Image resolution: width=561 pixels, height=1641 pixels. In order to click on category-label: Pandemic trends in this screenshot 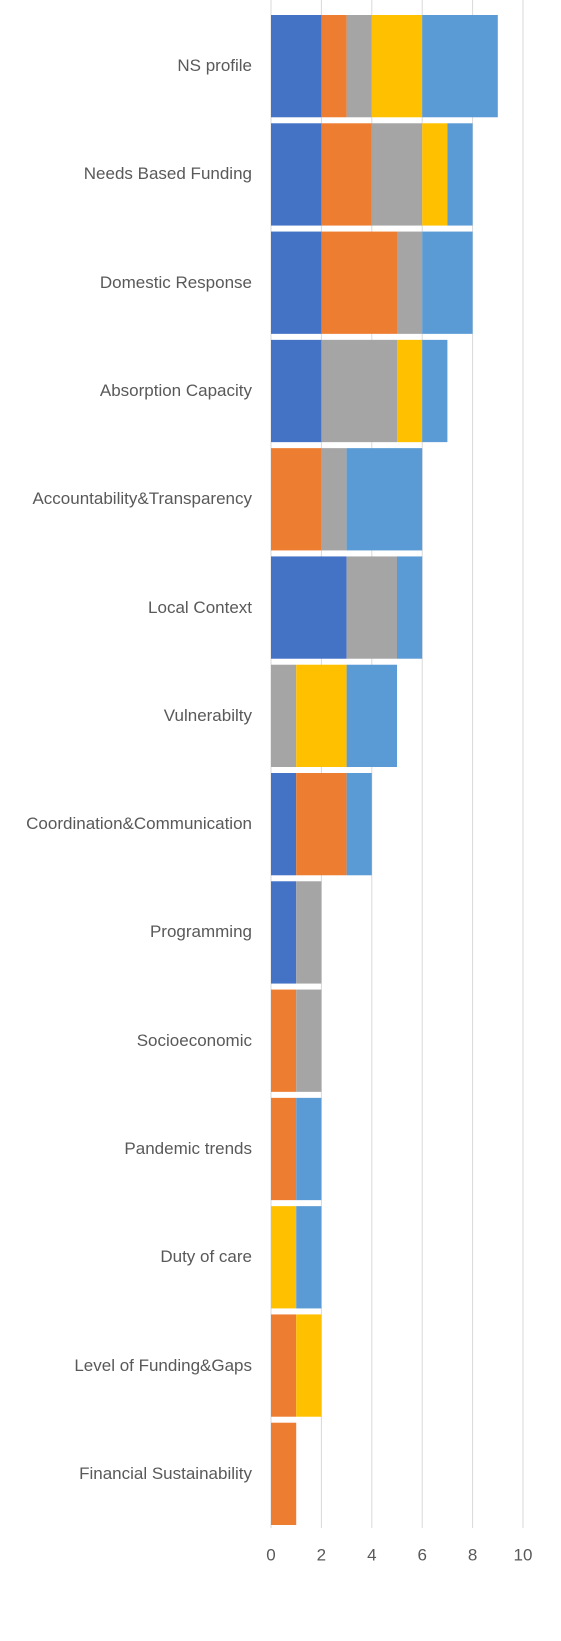, I will do `click(126, 1149)`.